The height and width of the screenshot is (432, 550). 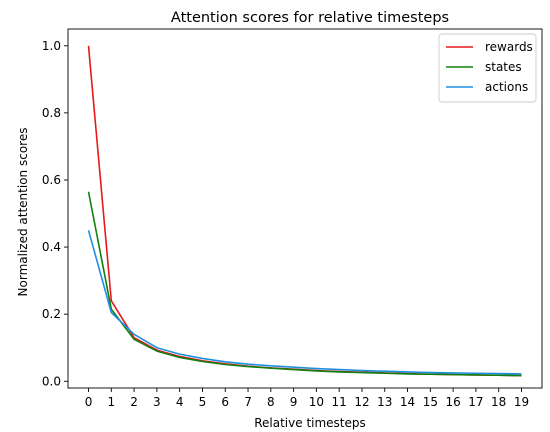 I want to click on x-tick-label: 13, so click(x=384, y=402).